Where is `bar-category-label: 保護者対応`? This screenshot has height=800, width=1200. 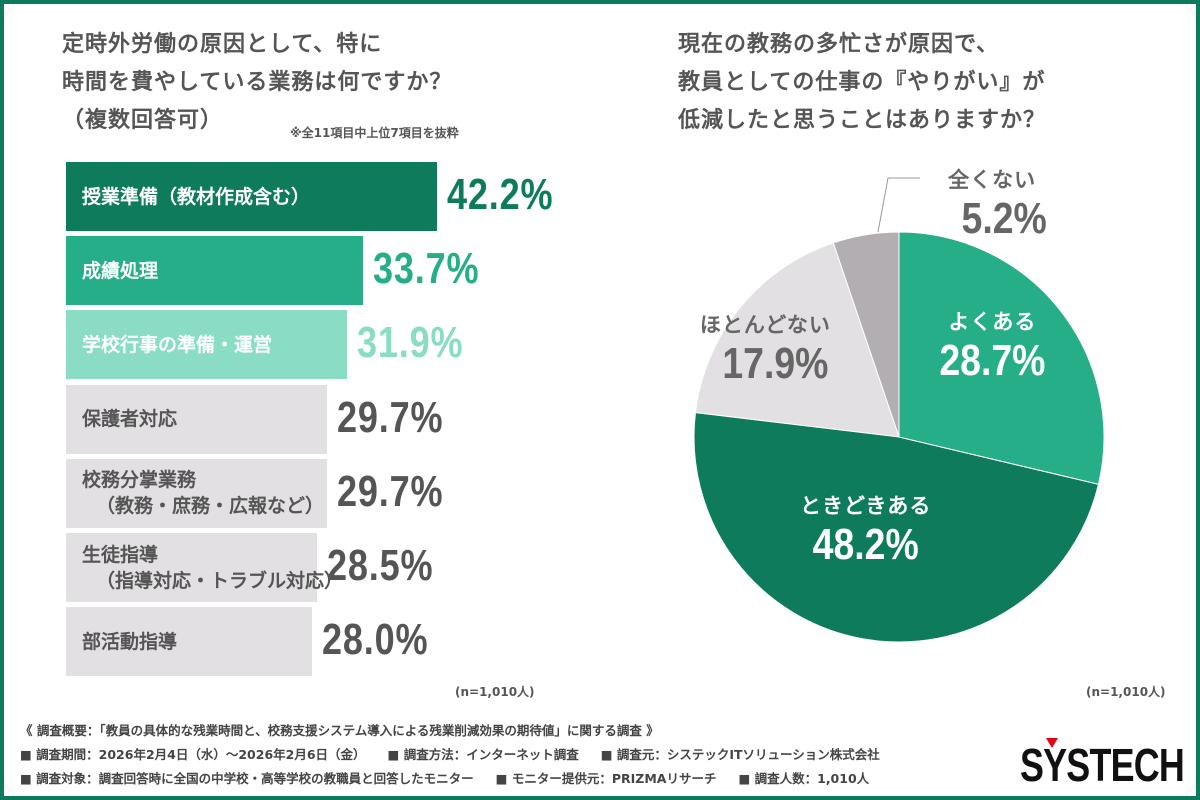 bar-category-label: 保護者対応 is located at coordinates (129, 419).